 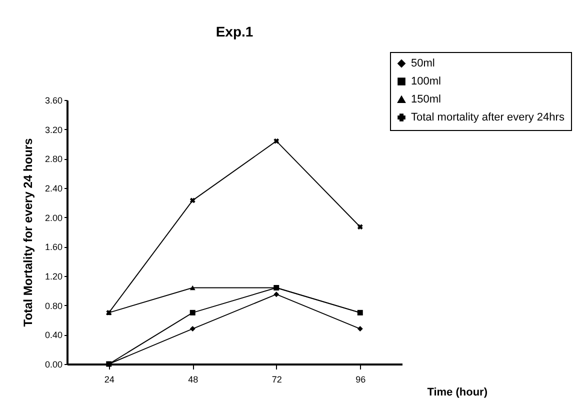 What do you see at coordinates (53, 101) in the screenshot?
I see `y-tick-label: 3.60` at bounding box center [53, 101].